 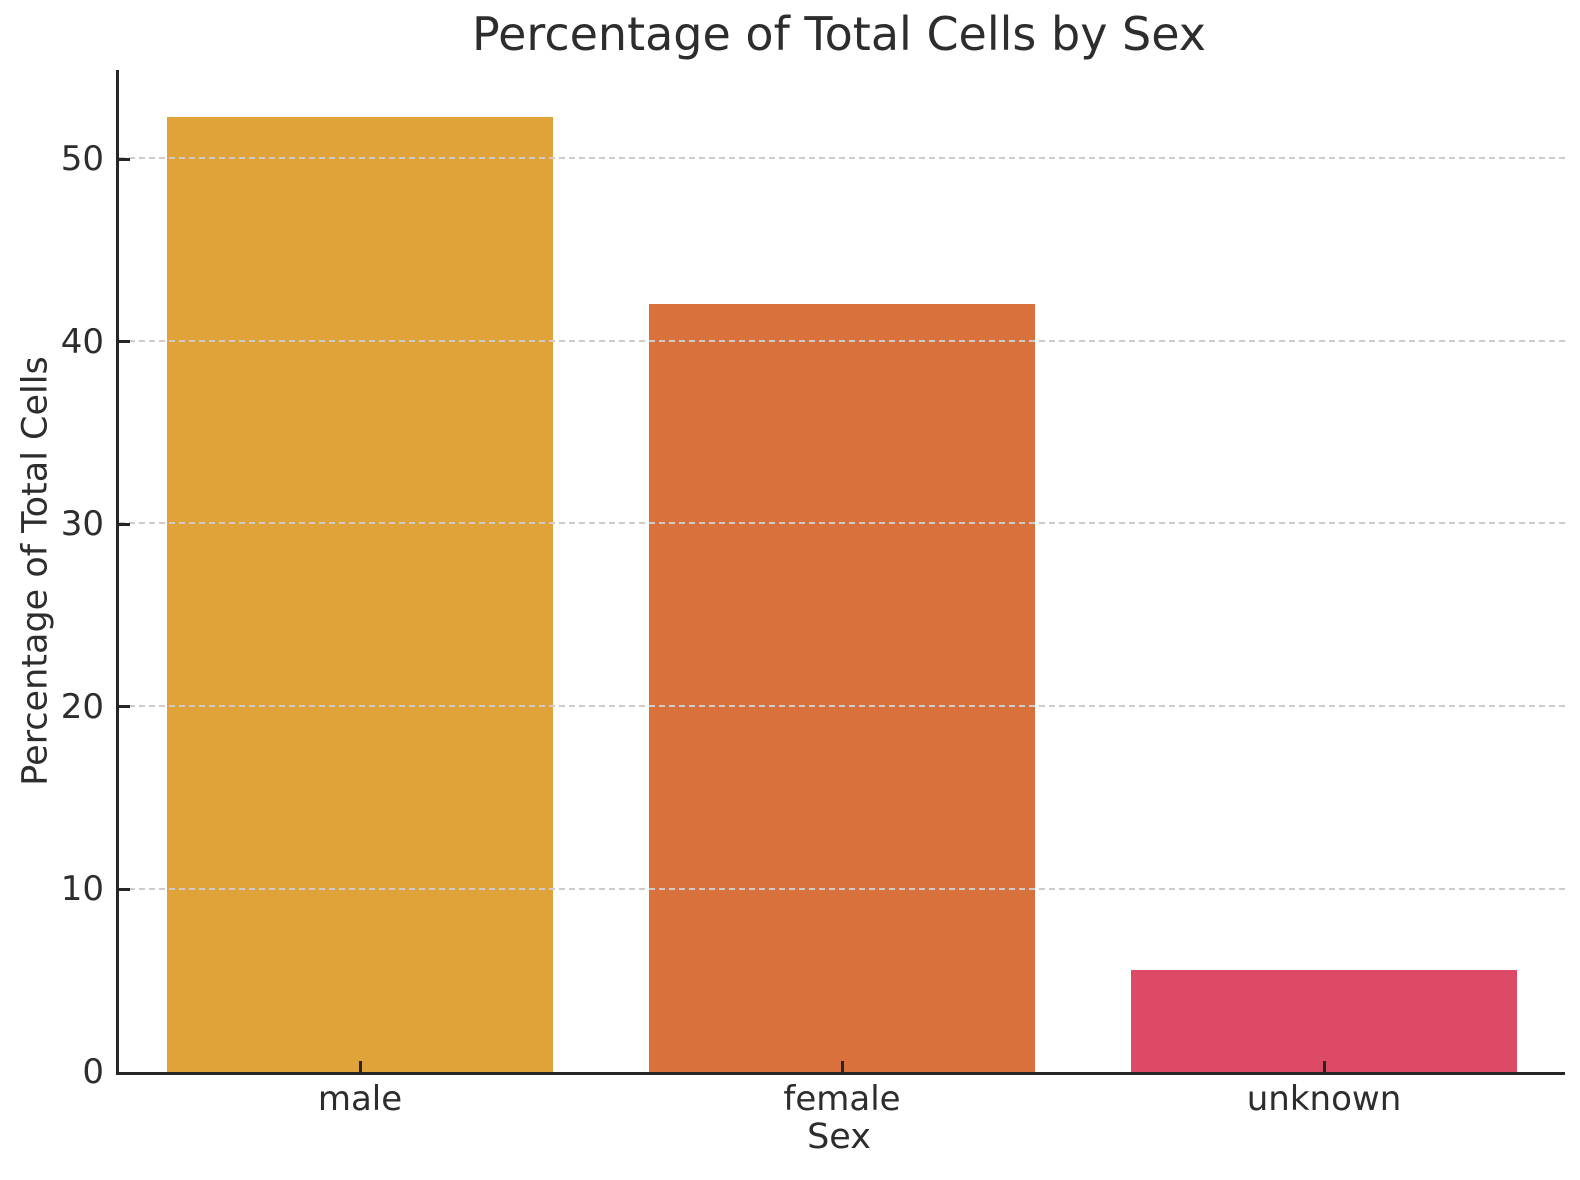 I want to click on y-tick-label-40: 40, so click(x=82, y=341).